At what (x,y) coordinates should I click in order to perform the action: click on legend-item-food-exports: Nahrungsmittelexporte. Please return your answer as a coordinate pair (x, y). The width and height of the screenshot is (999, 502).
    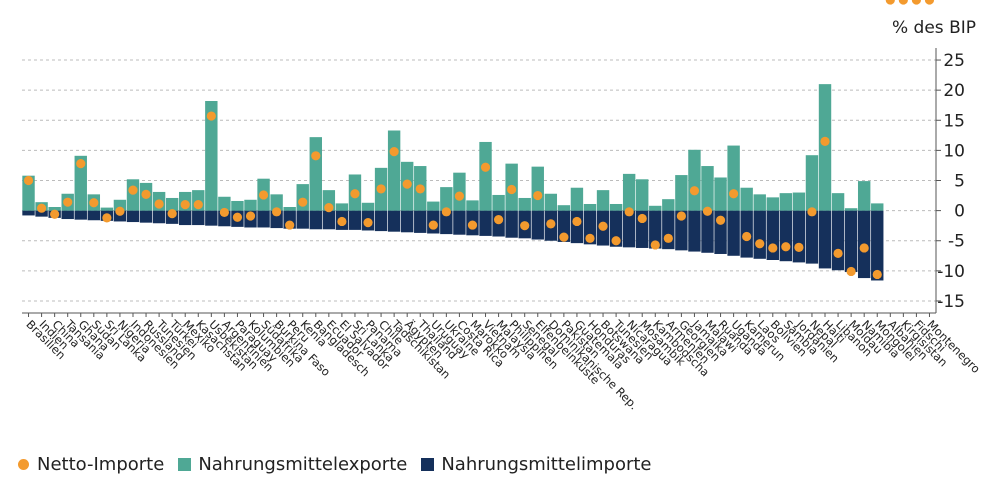
    Looking at the image, I should click on (292, 464).